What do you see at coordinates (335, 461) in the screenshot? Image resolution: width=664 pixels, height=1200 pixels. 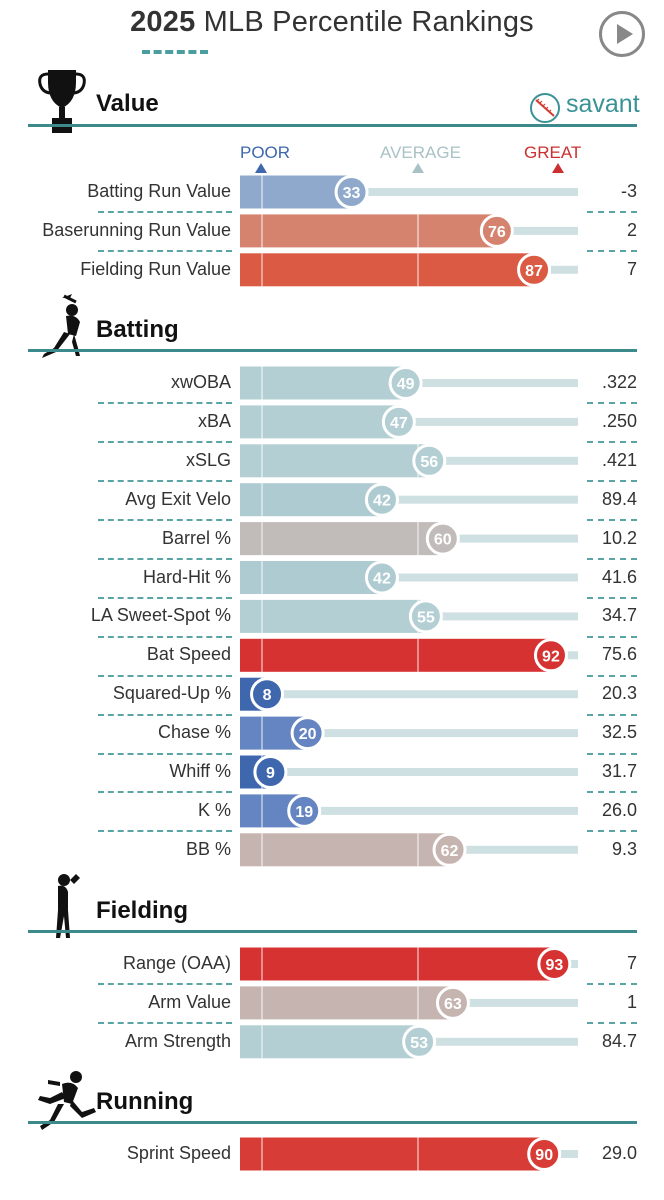 I see `bar-xslg` at bounding box center [335, 461].